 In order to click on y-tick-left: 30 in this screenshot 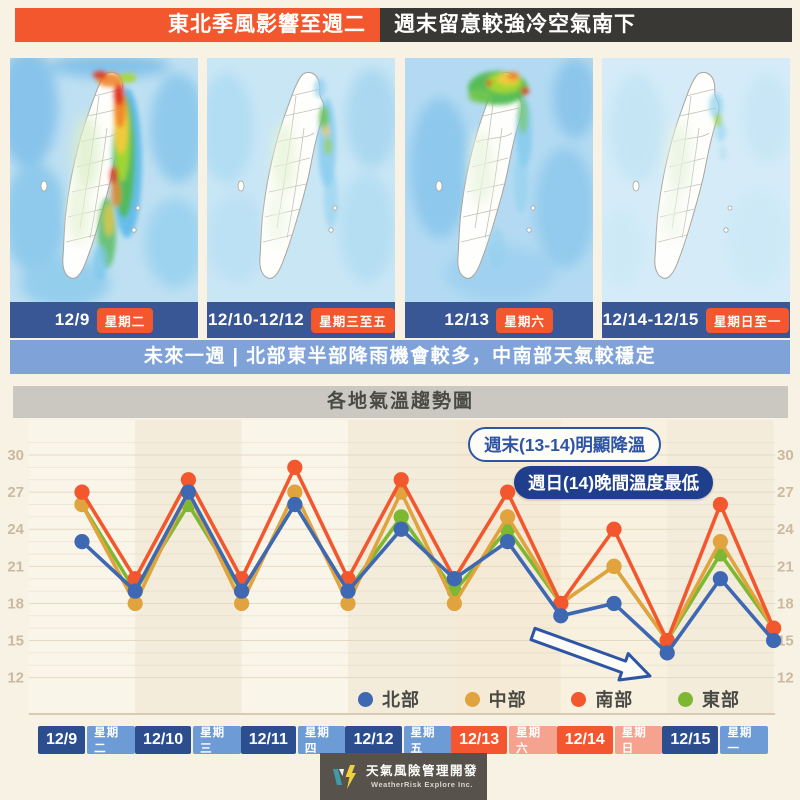, I will do `click(15, 455)`.